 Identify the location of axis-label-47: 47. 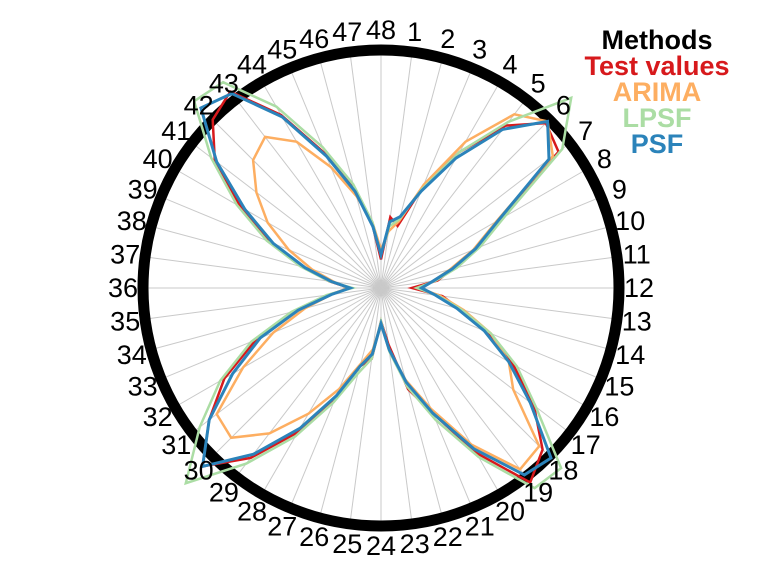
(347, 32).